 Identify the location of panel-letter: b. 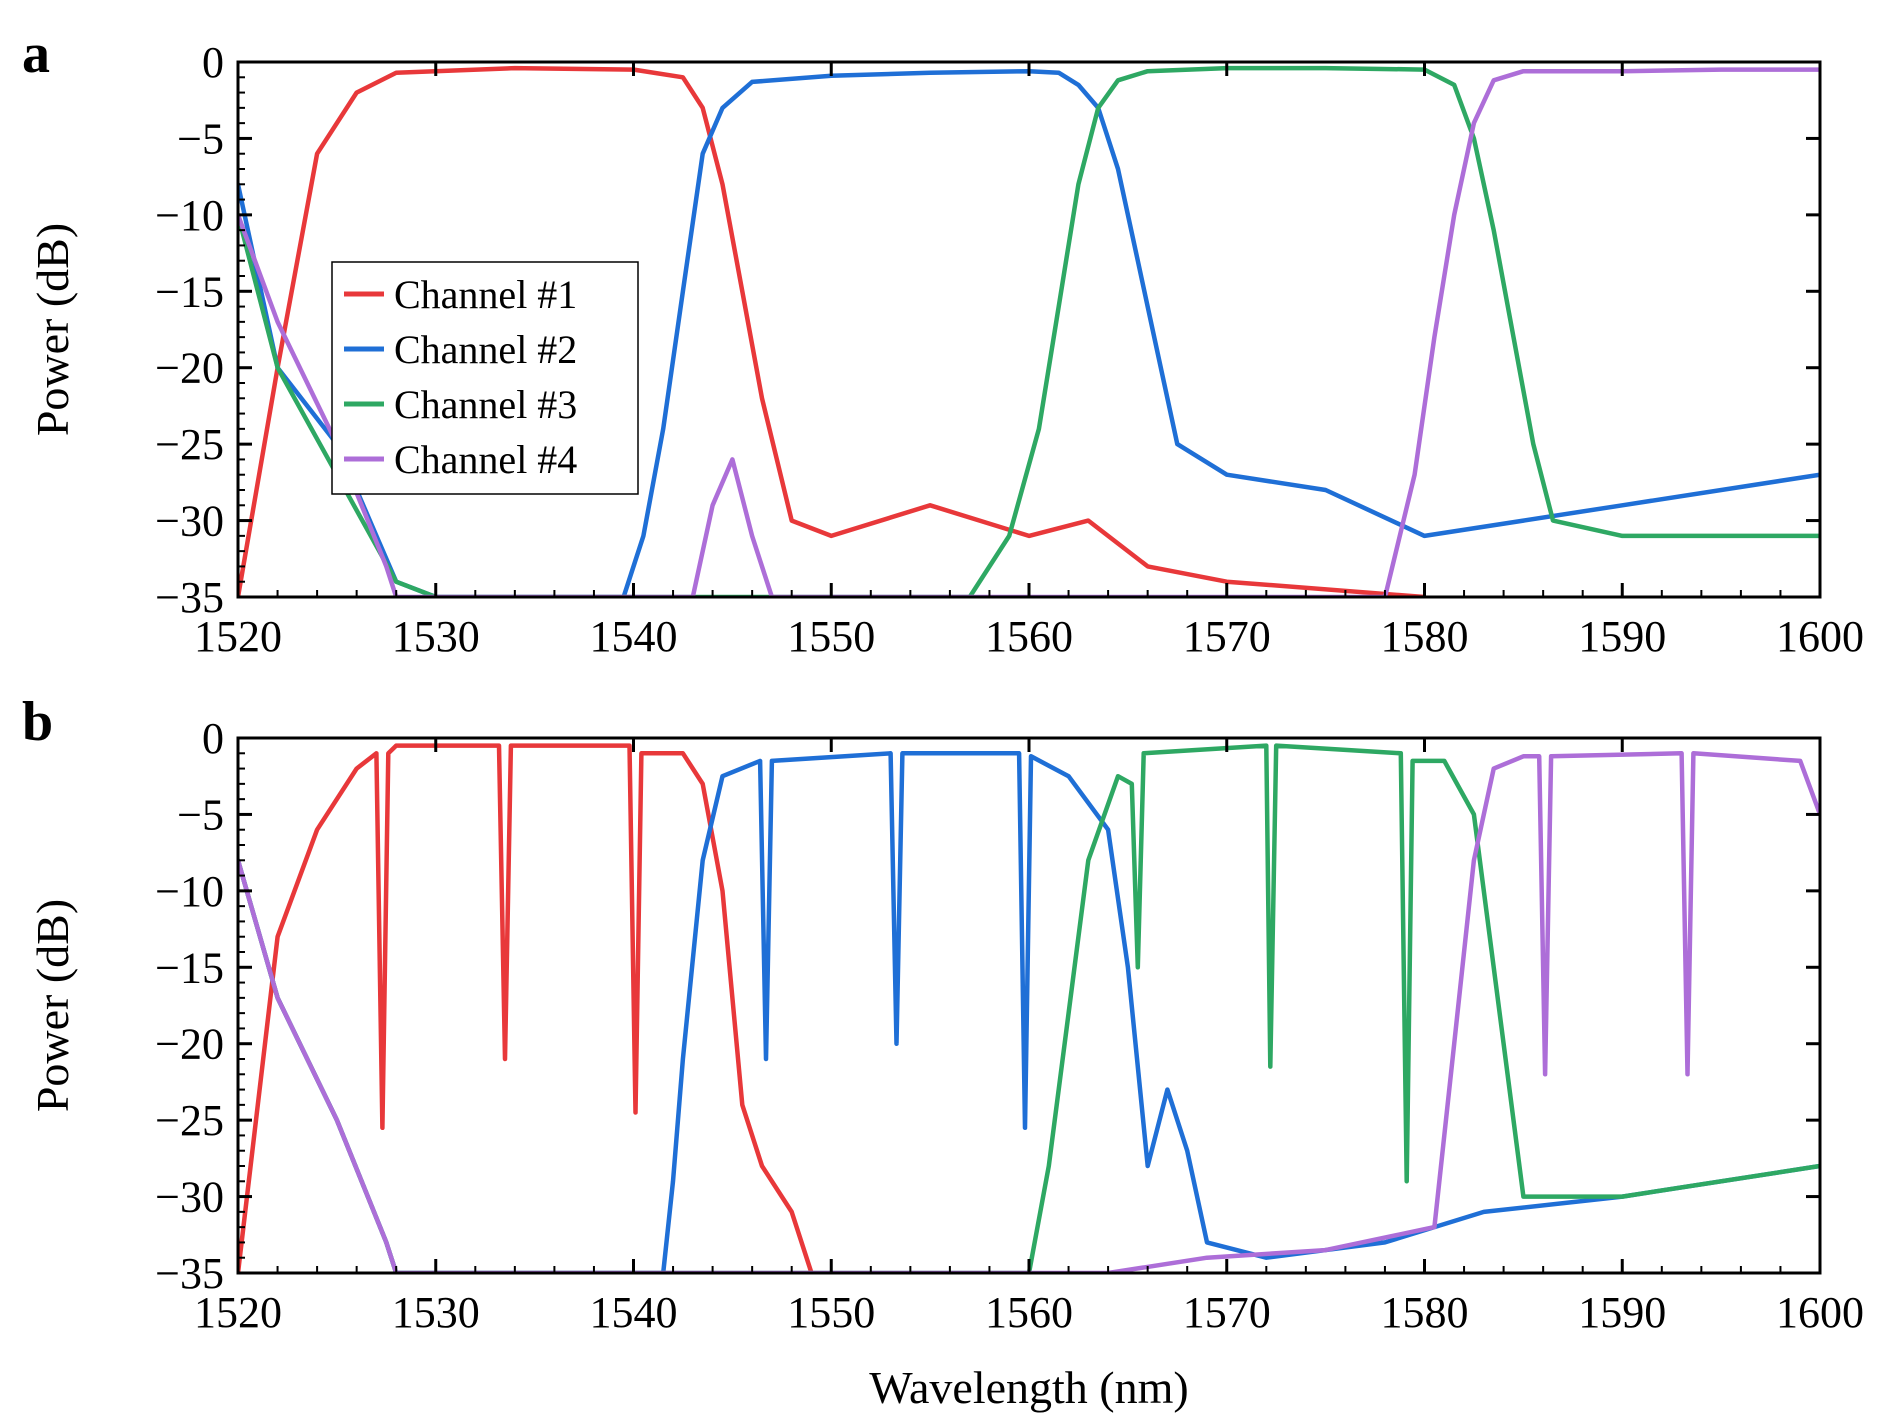
(37, 722).